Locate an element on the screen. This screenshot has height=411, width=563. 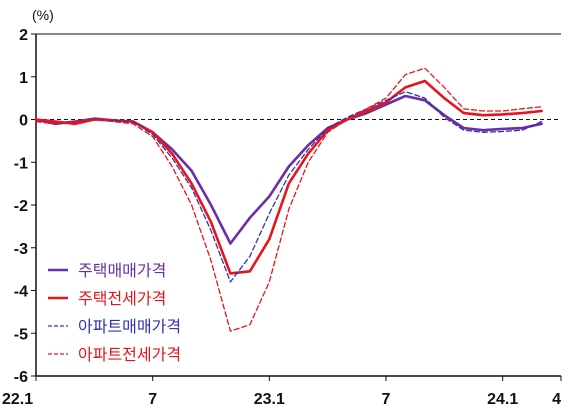
y-tick-label: -3 is located at coordinates (21, 249).